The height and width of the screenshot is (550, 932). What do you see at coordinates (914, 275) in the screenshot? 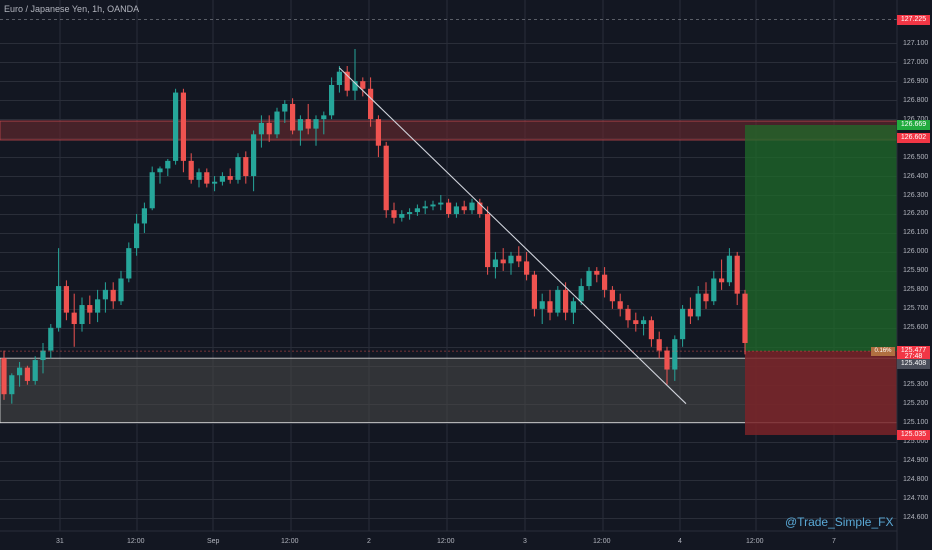
I see `price-axis-panel` at bounding box center [914, 275].